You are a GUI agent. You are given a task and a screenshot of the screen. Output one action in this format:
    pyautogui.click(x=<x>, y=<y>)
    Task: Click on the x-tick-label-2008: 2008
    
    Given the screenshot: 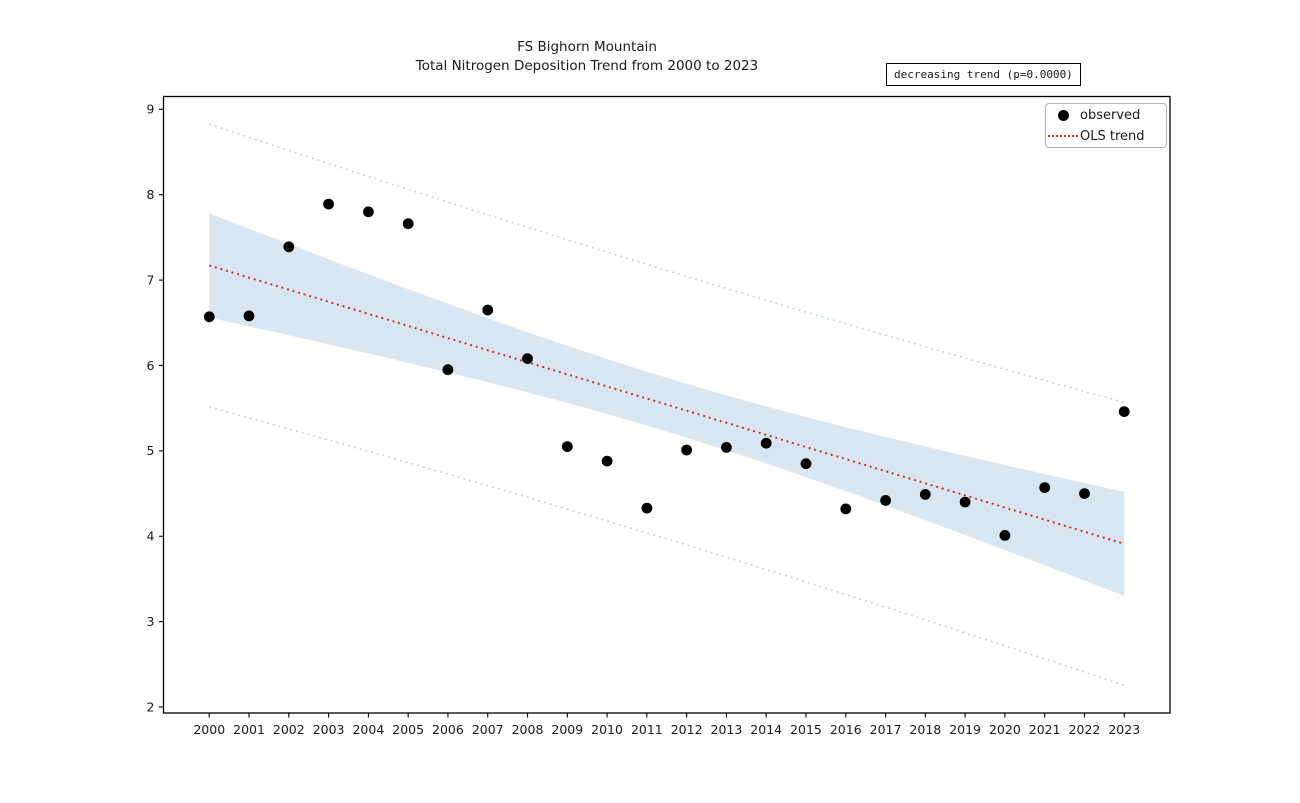 What is the action you would take?
    pyautogui.click(x=528, y=729)
    